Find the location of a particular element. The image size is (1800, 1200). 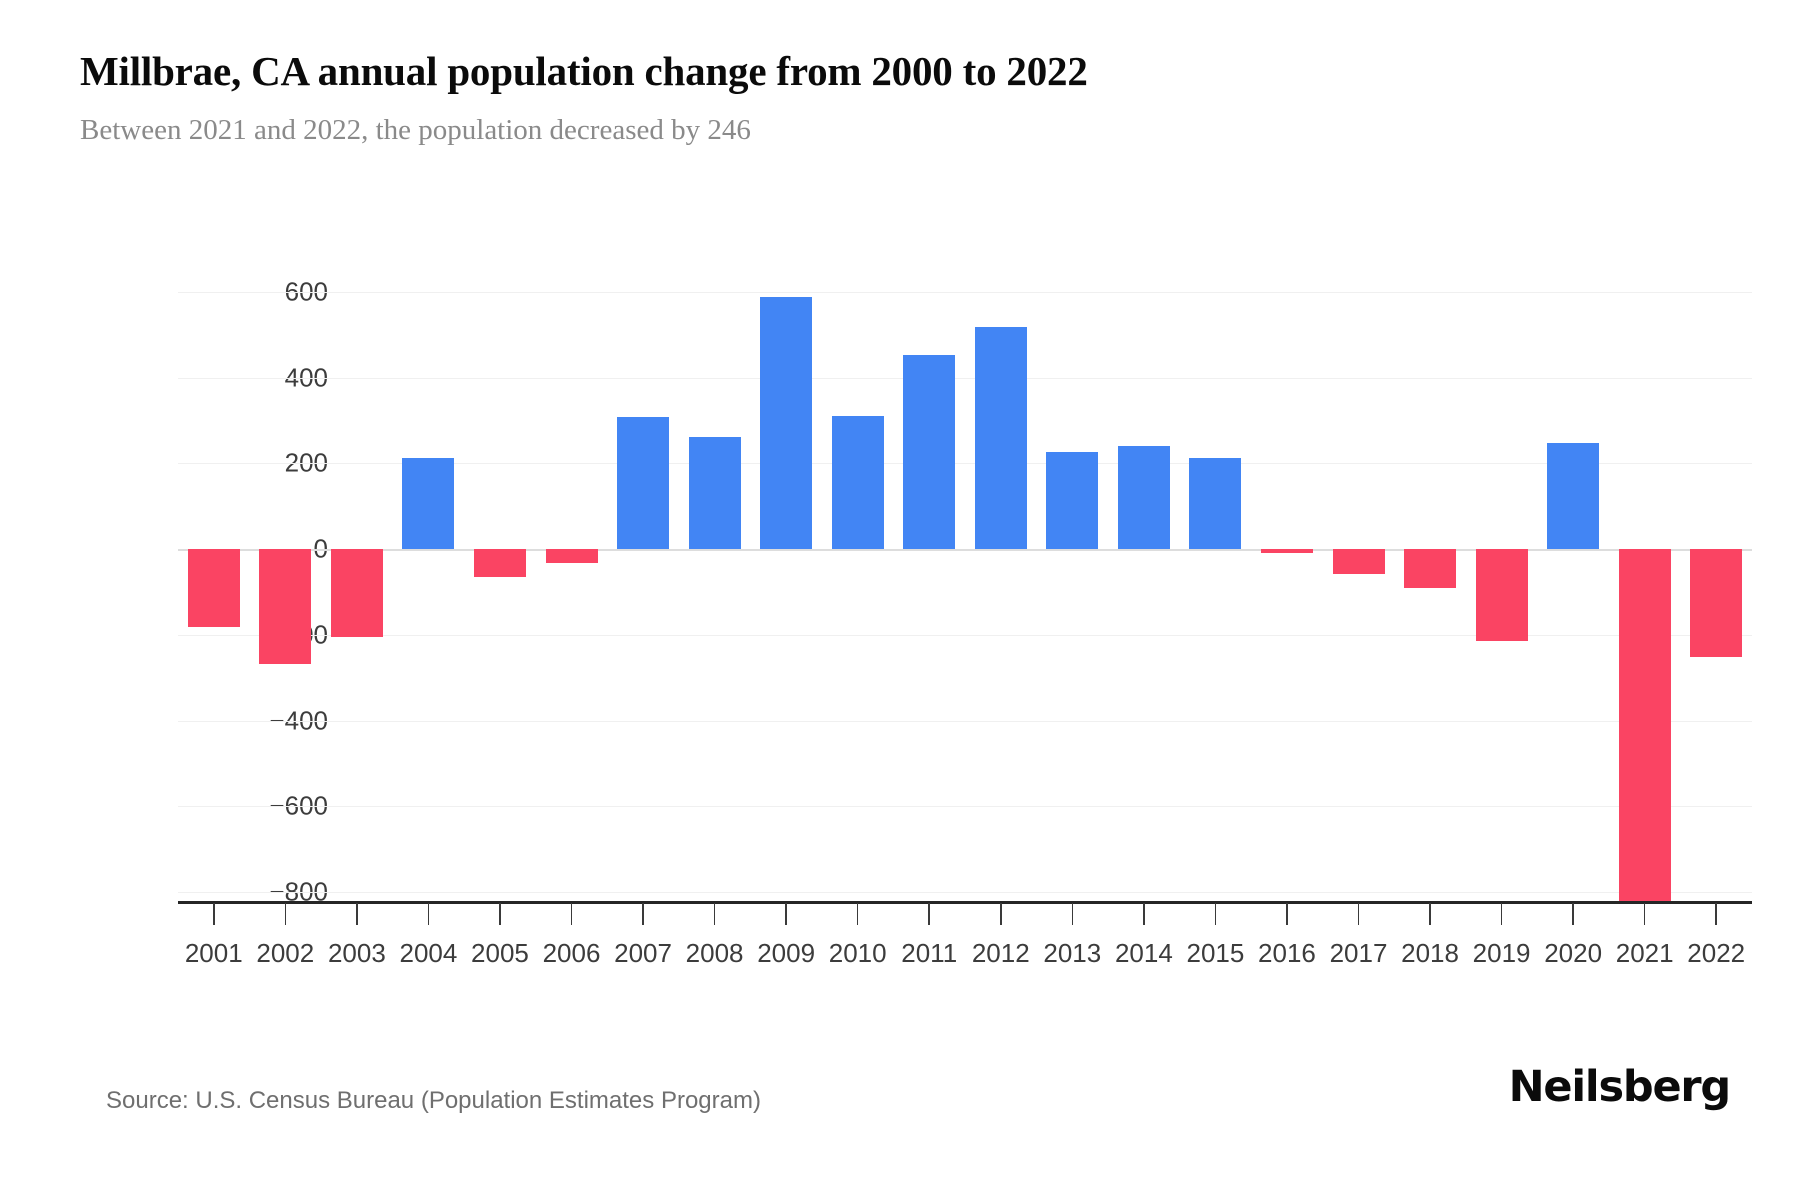

y-axis-tick-label: 200 is located at coordinates (306, 462).